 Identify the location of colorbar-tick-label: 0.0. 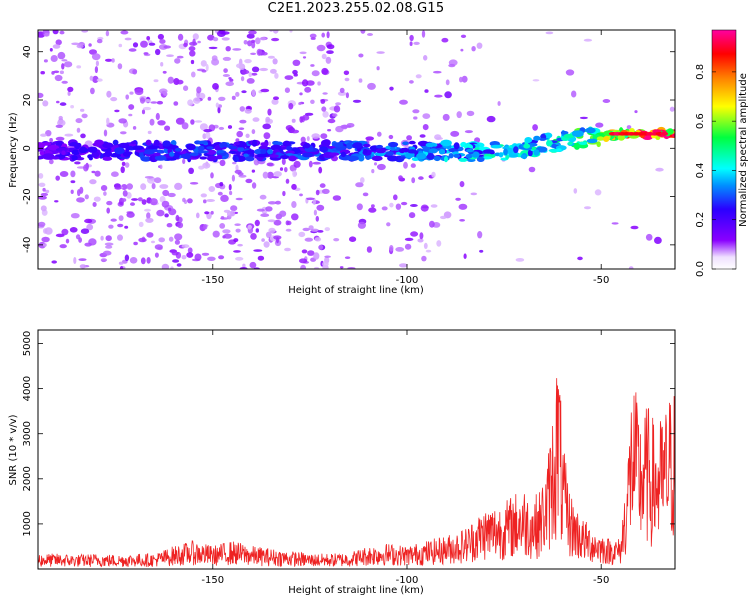
(700, 269).